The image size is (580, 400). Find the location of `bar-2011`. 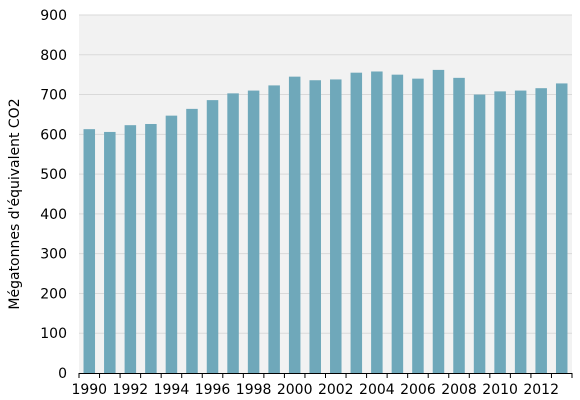

bar-2011 is located at coordinates (520, 232).